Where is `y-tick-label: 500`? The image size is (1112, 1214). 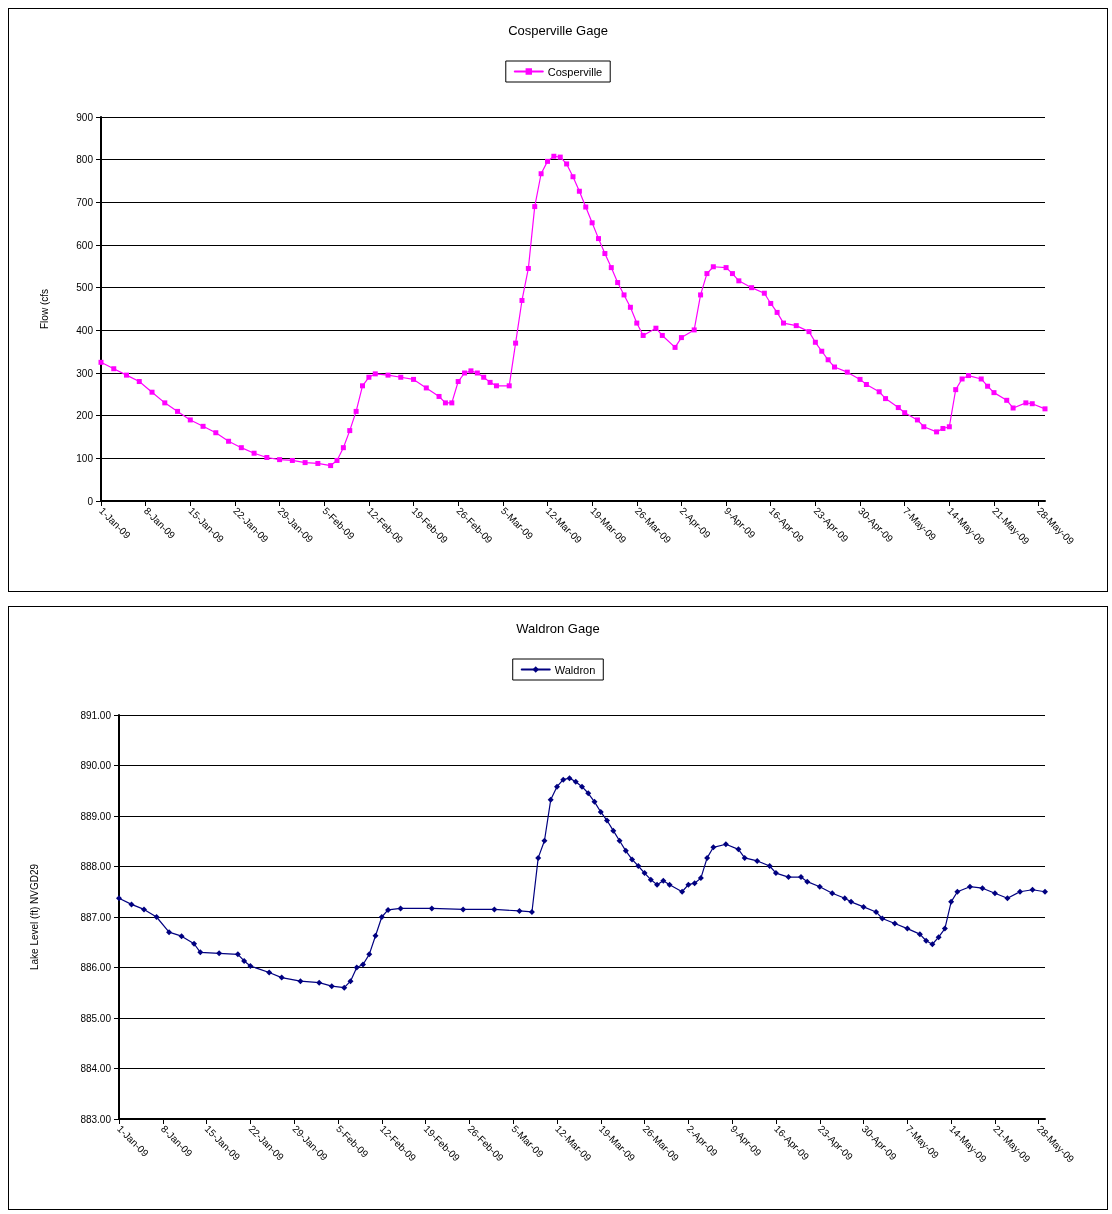
y-tick-label: 500 is located at coordinates (85, 288).